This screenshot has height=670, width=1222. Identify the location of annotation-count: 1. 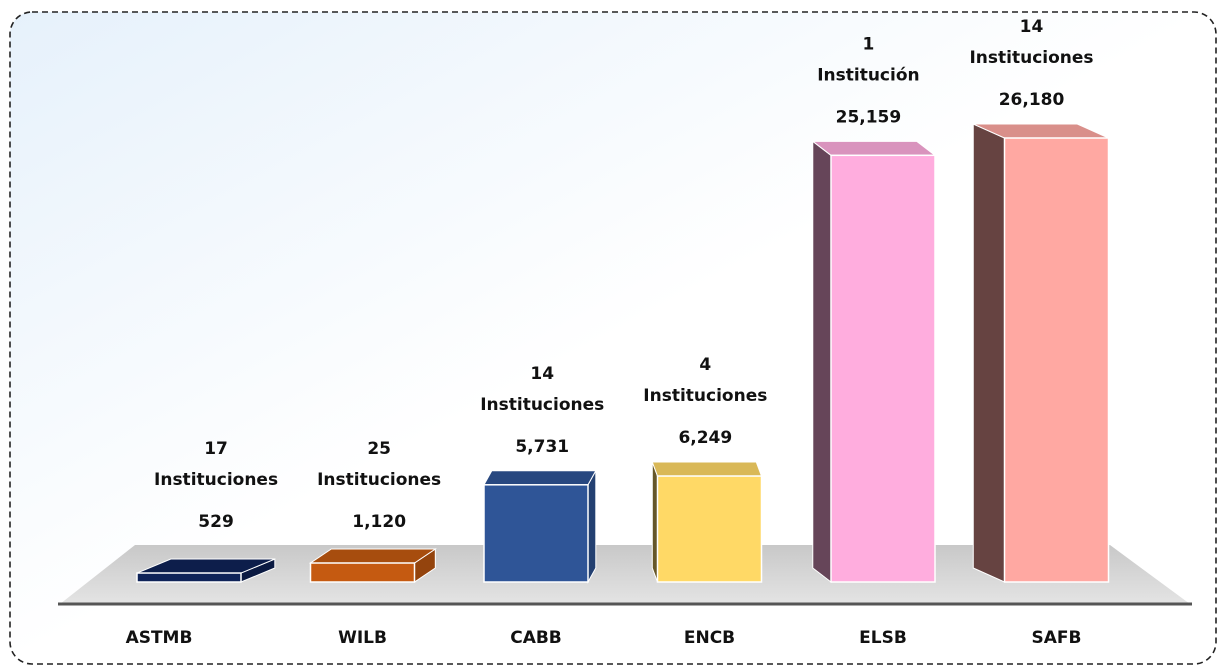
(868, 44).